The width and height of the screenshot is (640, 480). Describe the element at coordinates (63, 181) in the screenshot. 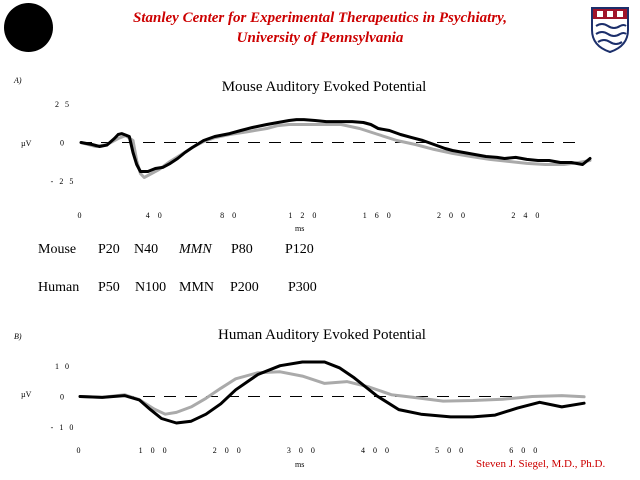

I see `chart-a-y-tick-label: - 2 5` at that location.